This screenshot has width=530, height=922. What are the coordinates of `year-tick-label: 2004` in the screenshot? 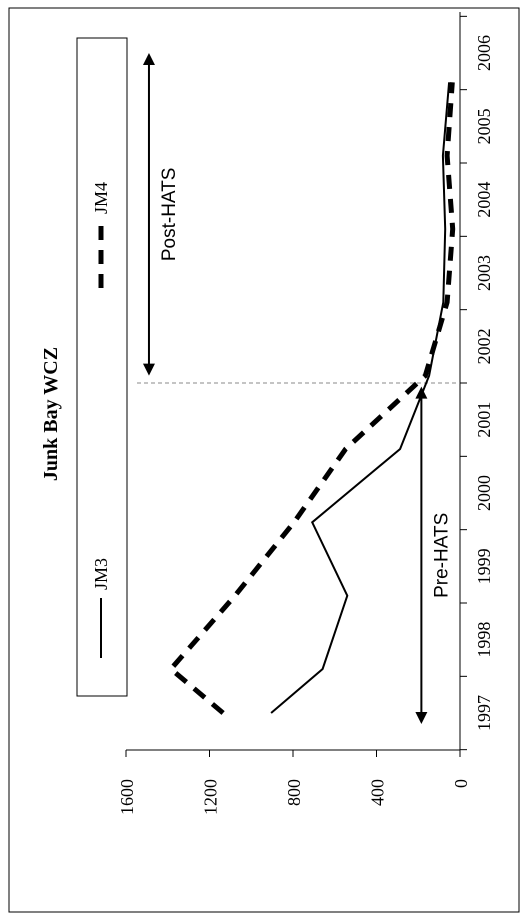 It's located at (484, 200).